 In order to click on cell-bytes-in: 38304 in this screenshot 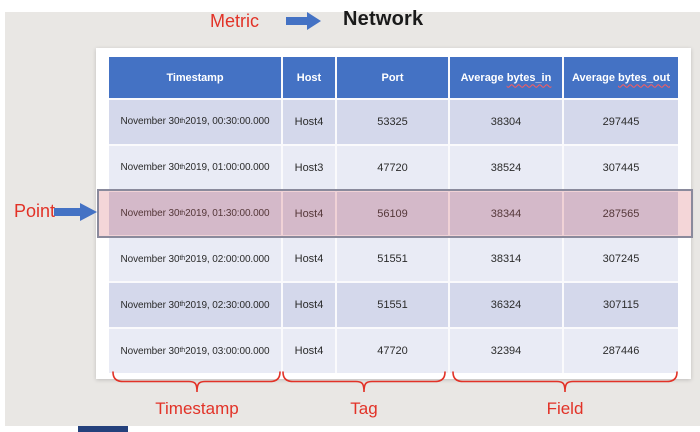, I will do `click(507, 122)`.